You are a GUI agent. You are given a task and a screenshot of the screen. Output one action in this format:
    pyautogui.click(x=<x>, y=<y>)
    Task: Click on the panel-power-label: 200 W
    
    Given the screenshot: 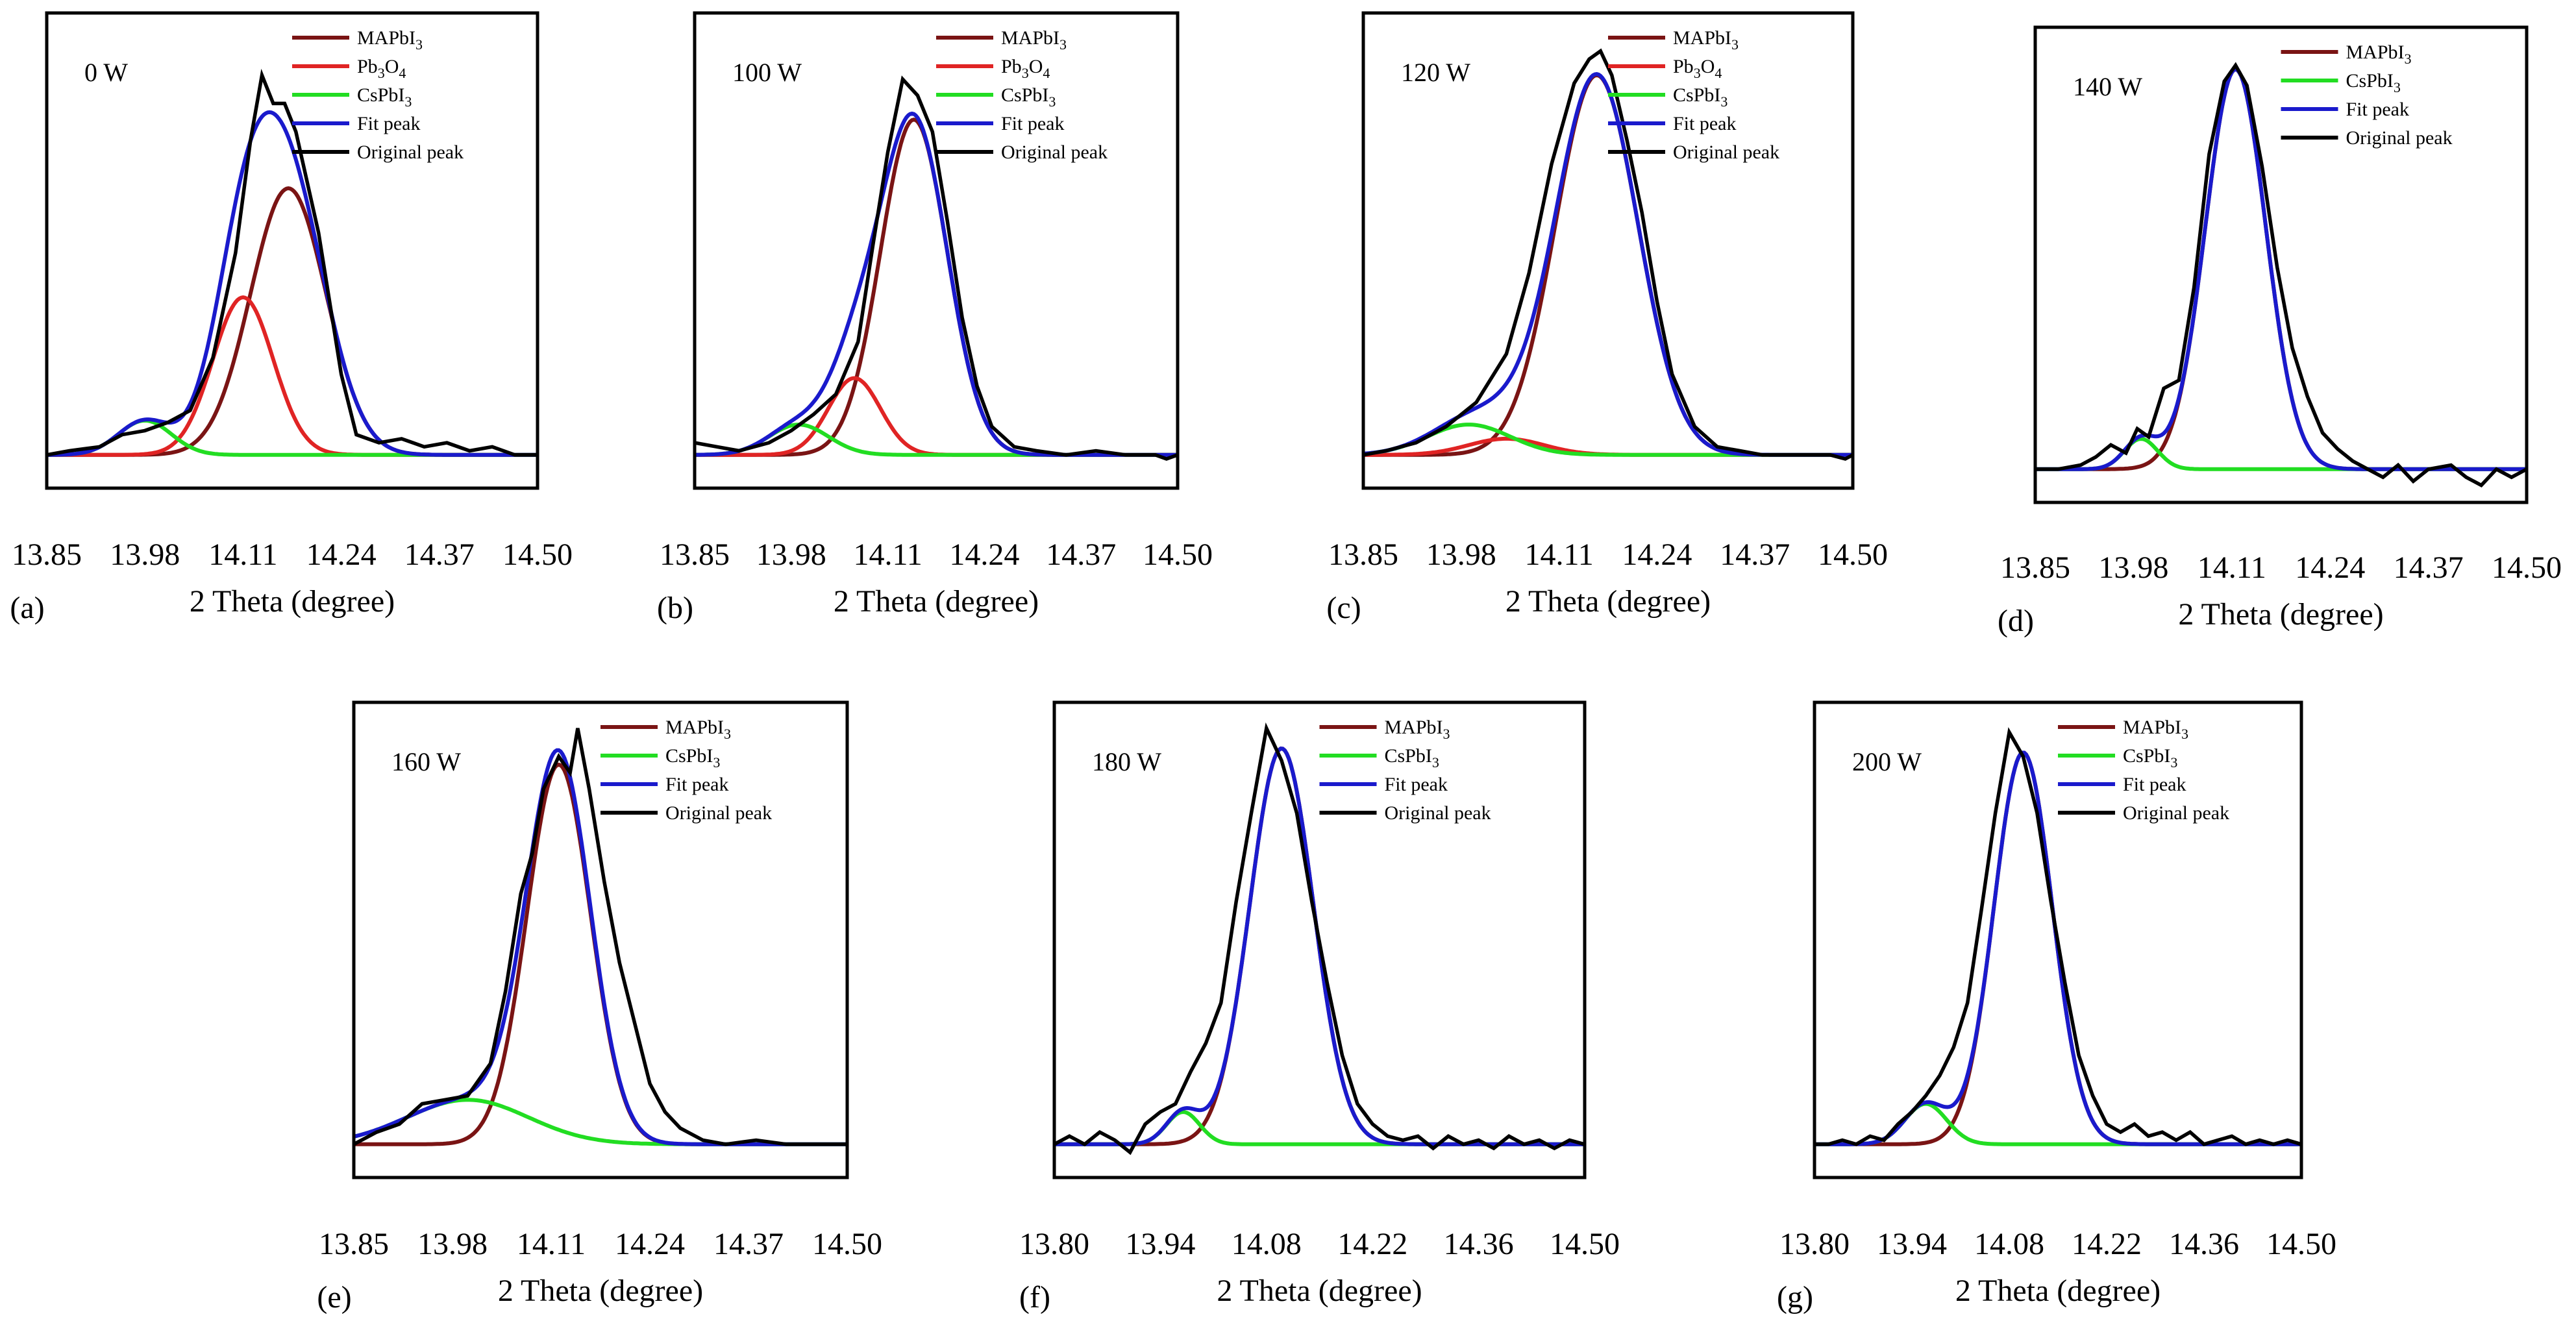 What is the action you would take?
    pyautogui.click(x=1887, y=761)
    